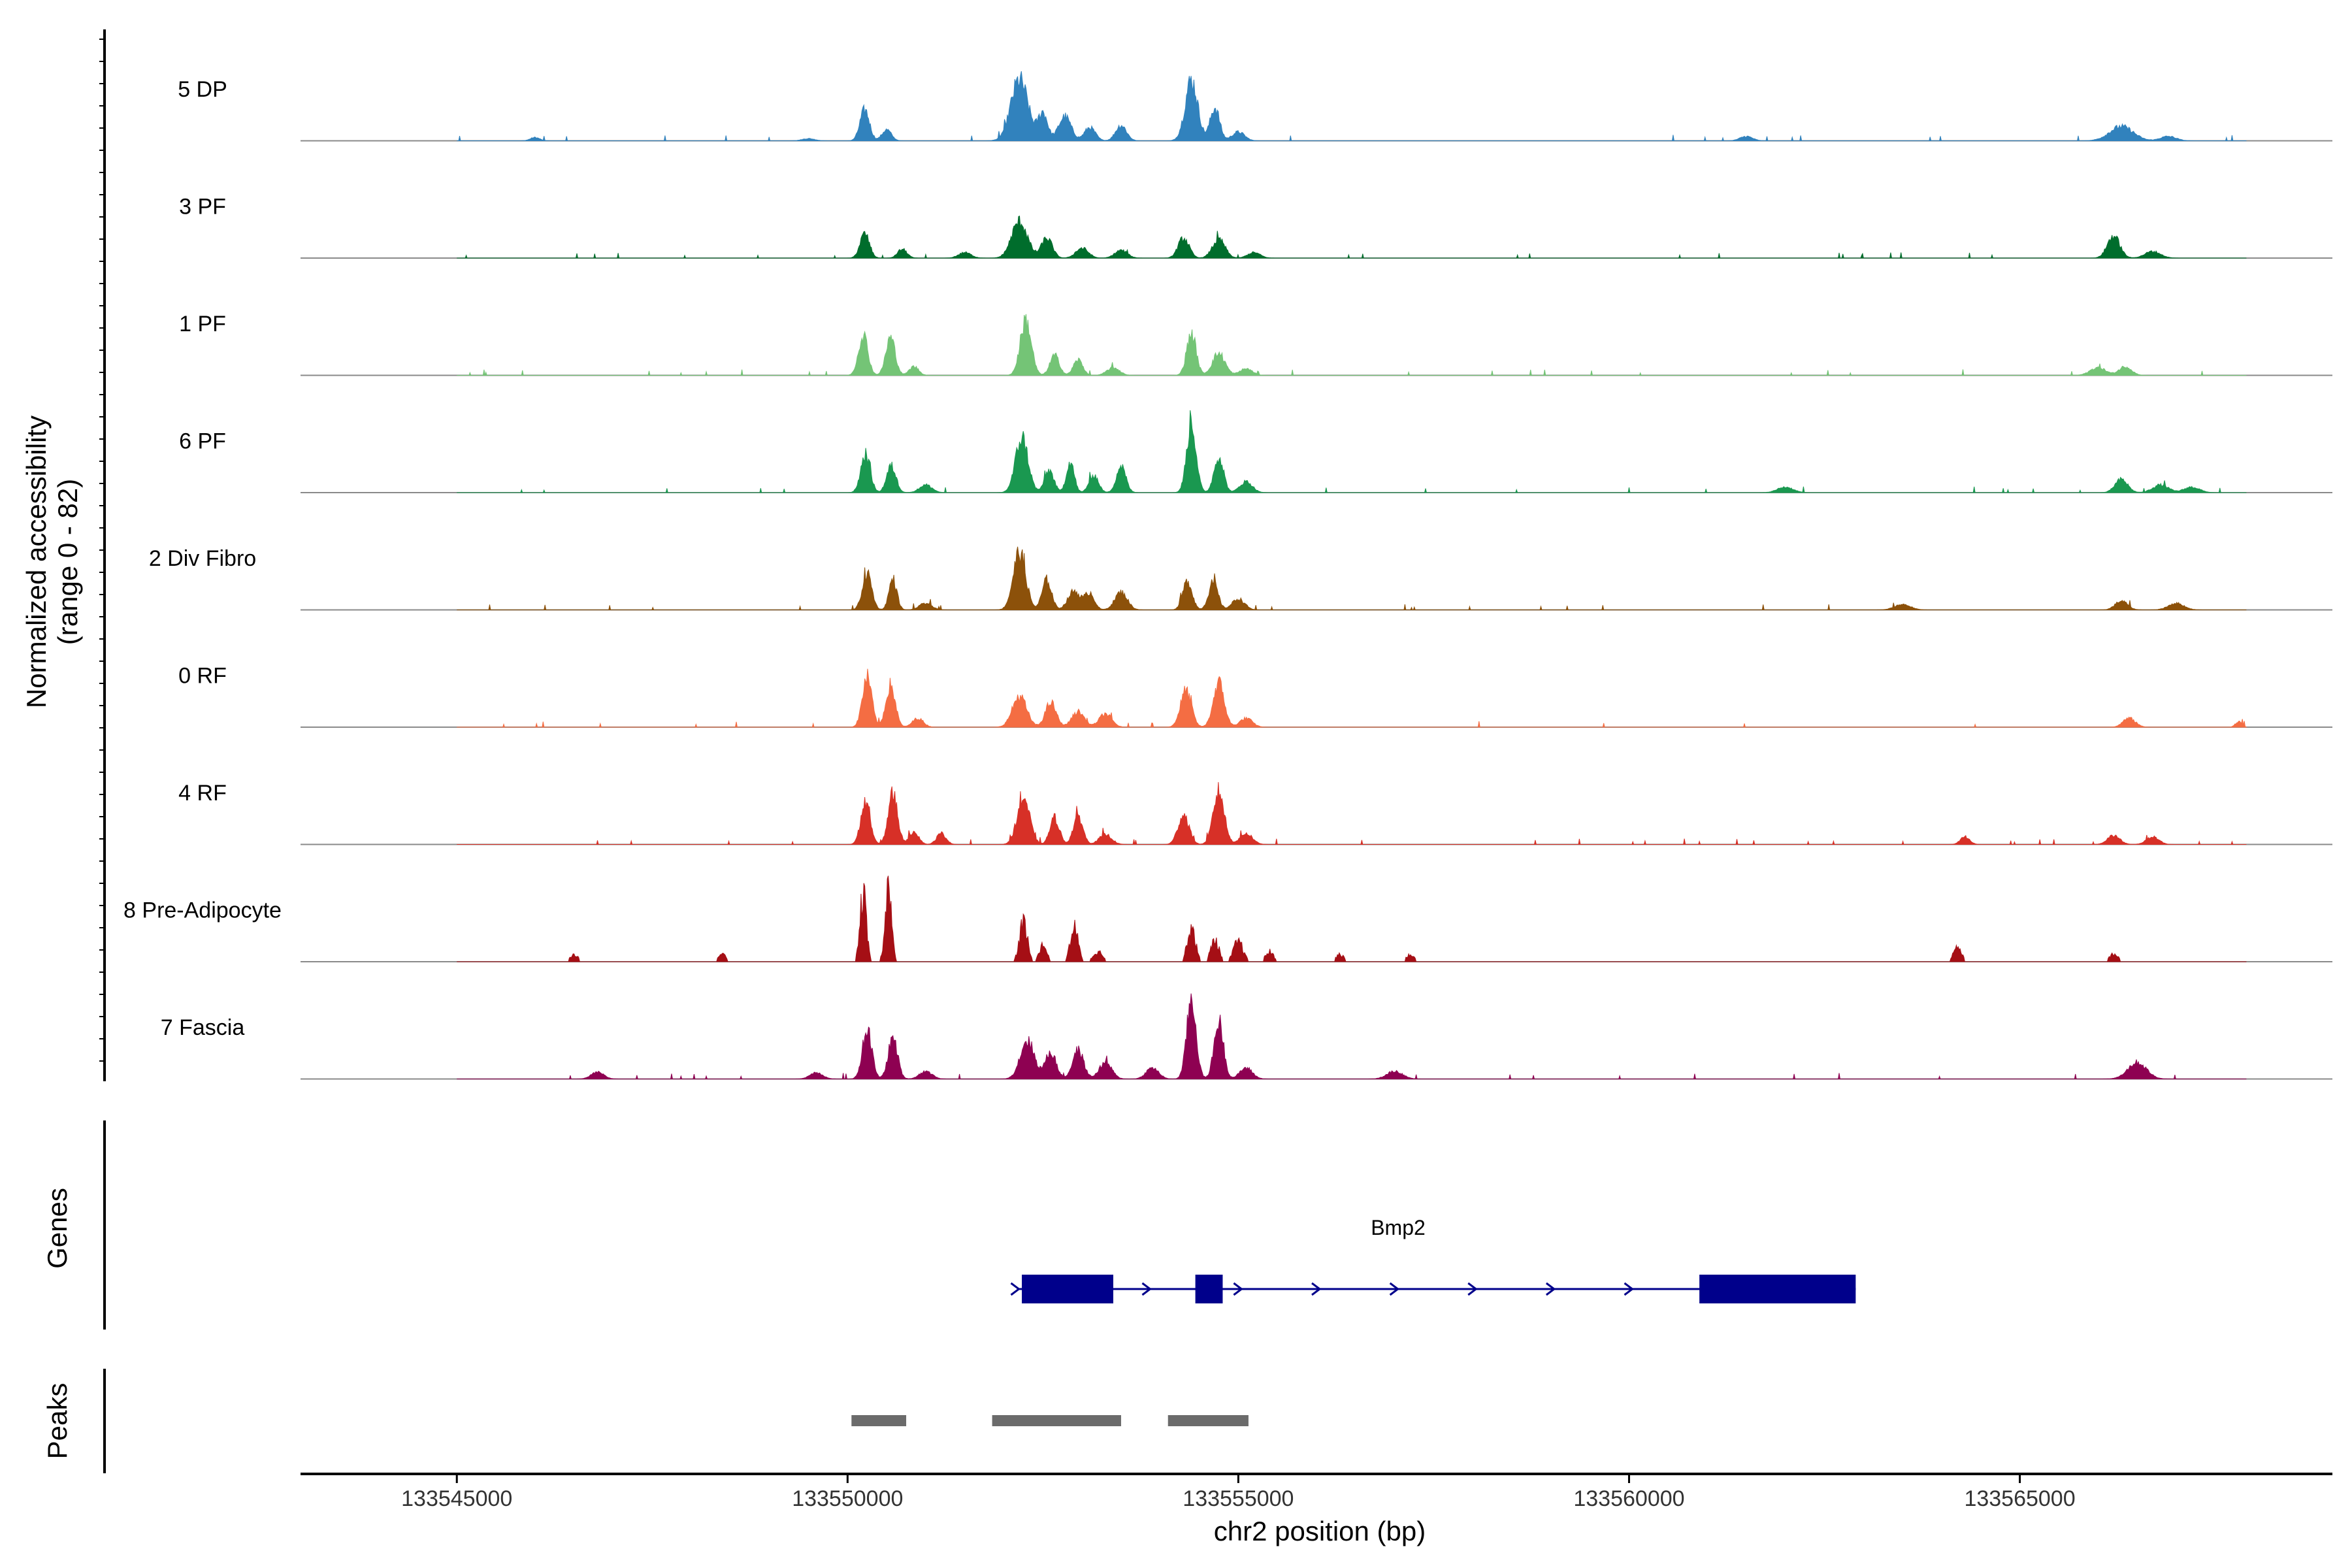 The image size is (2352, 1568). Describe the element at coordinates (203, 1027) in the screenshot. I see `track-label: 7 Fascia` at that location.